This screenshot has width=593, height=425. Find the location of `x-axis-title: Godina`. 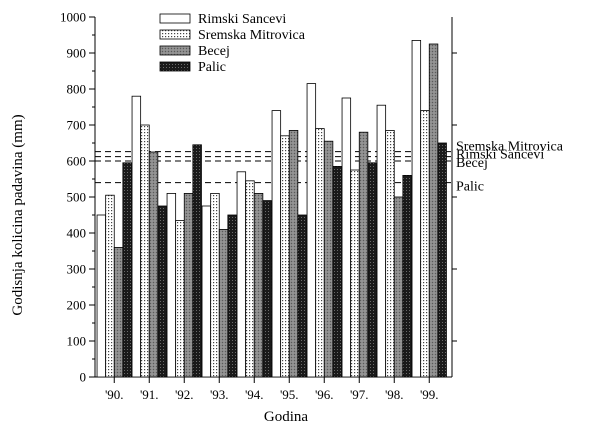

x-axis-title: Godina is located at coordinates (286, 417).